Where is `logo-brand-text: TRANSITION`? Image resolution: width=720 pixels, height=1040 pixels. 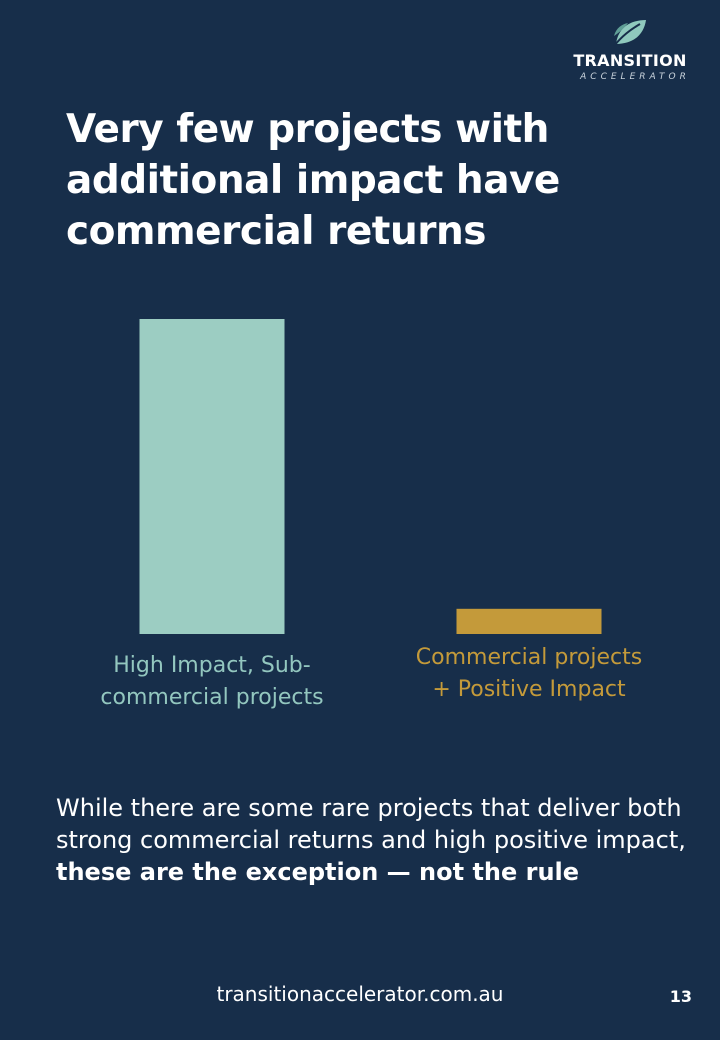
logo-brand-text: TRANSITION is located at coordinates (630, 60).